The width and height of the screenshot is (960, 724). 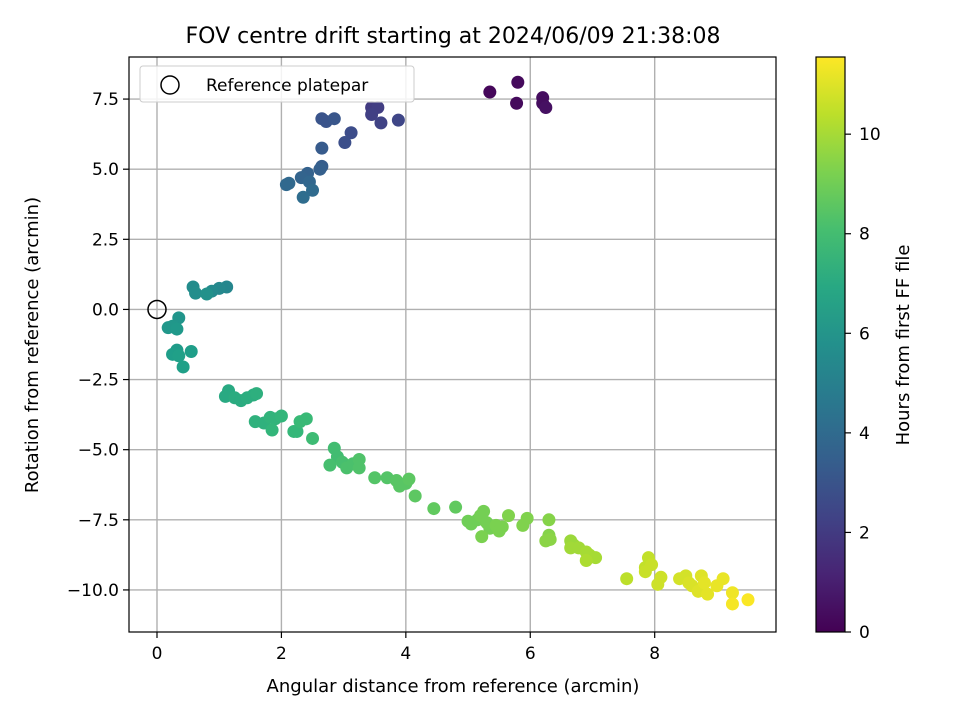 What do you see at coordinates (105, 100) in the screenshot?
I see `y-tick-label: 7.5` at bounding box center [105, 100].